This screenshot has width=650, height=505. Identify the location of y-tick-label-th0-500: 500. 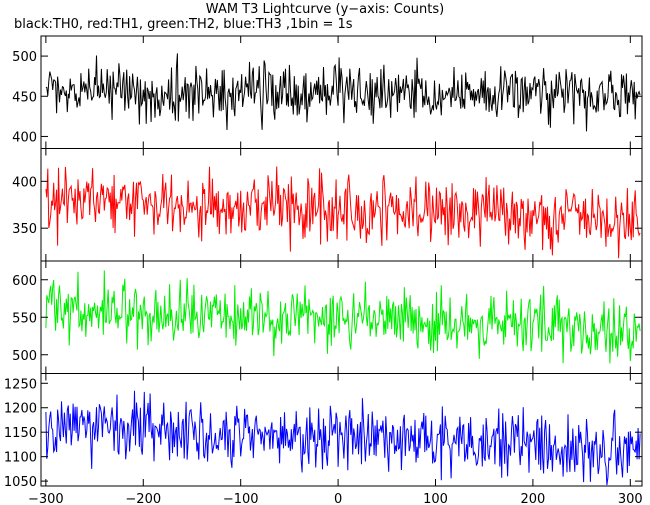
(24, 57).